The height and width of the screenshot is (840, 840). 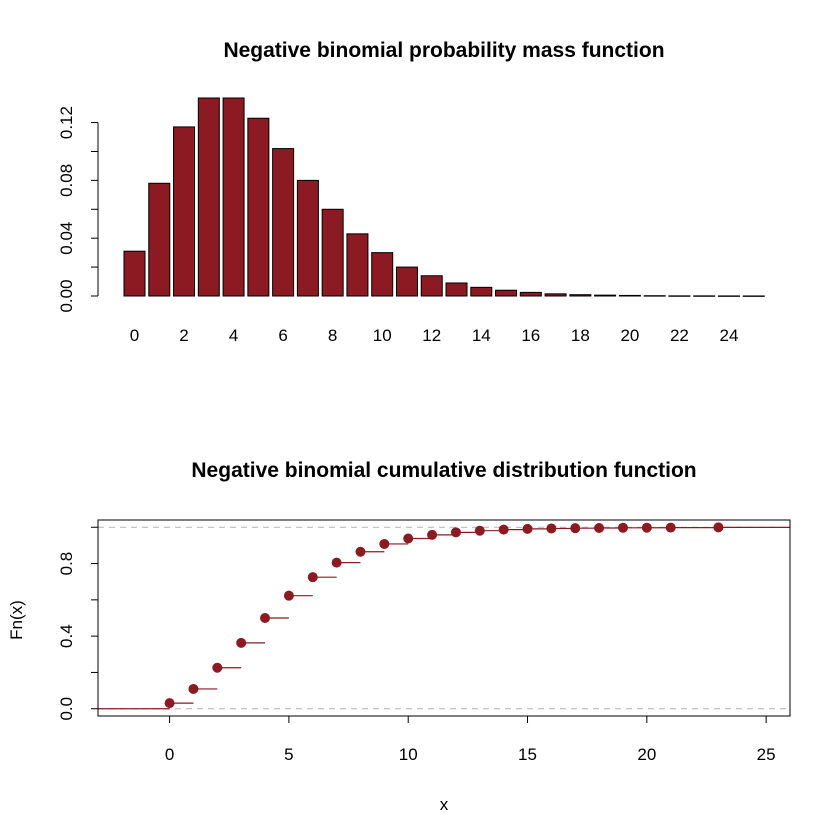 What do you see at coordinates (169, 754) in the screenshot?
I see `cdf-x-tick-label: 0` at bounding box center [169, 754].